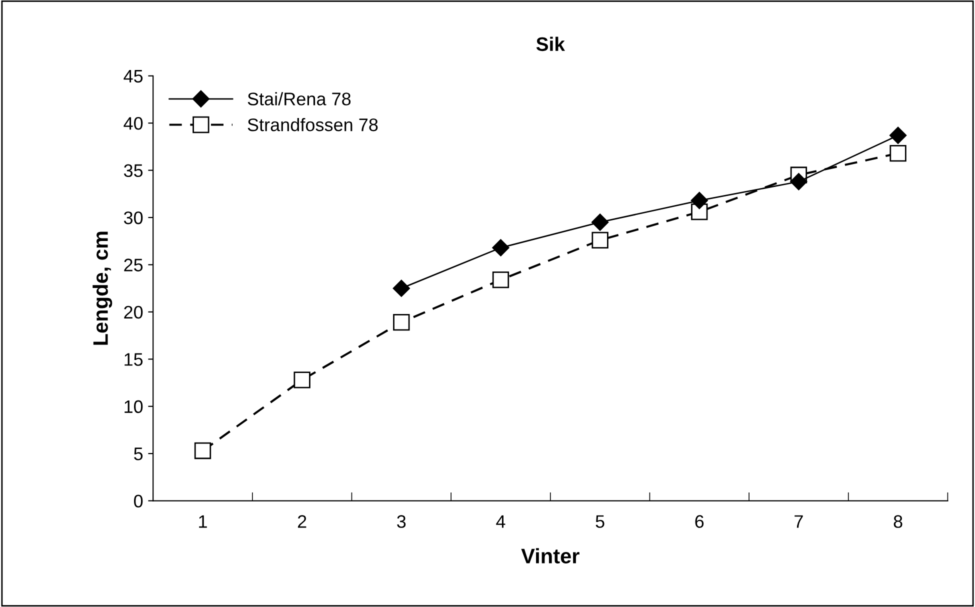  I want to click on x-tick-label: 2, so click(302, 521).